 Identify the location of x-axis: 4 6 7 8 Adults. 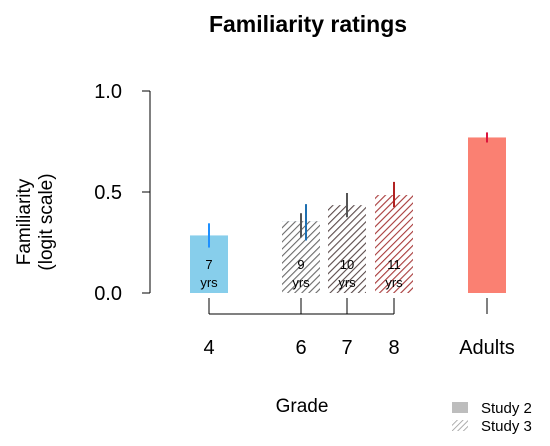
(359, 328).